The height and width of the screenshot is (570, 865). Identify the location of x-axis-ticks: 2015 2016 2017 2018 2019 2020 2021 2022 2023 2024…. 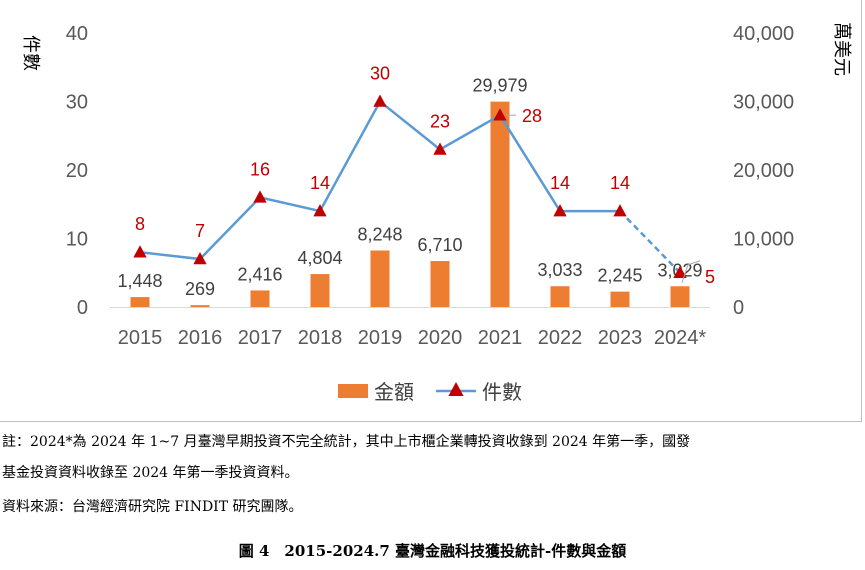
(412, 338).